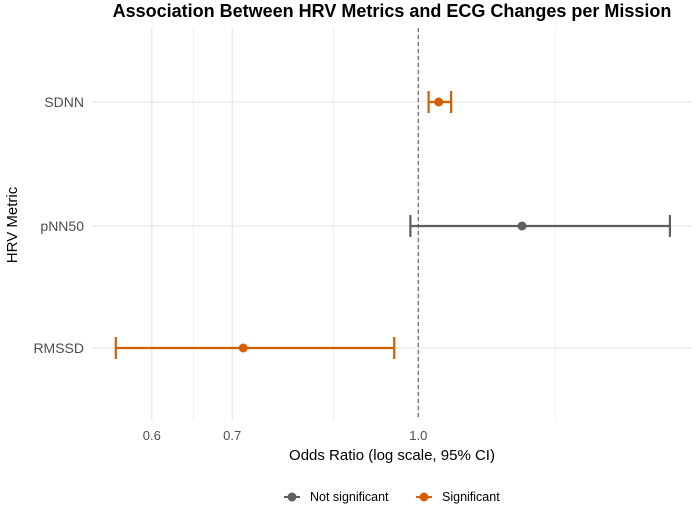 Image resolution: width=699 pixels, height=509 pixels. Describe the element at coordinates (152, 435) in the screenshot. I see `x-tick-label: 0.6` at that location.